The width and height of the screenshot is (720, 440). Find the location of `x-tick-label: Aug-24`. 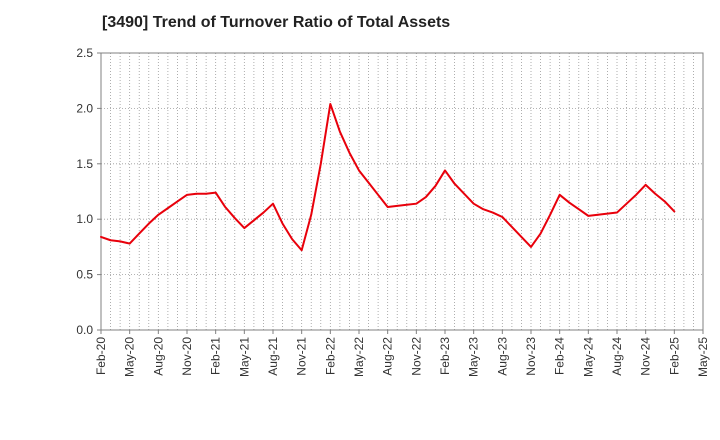

x-tick-label: Aug-24 is located at coordinates (617, 356).